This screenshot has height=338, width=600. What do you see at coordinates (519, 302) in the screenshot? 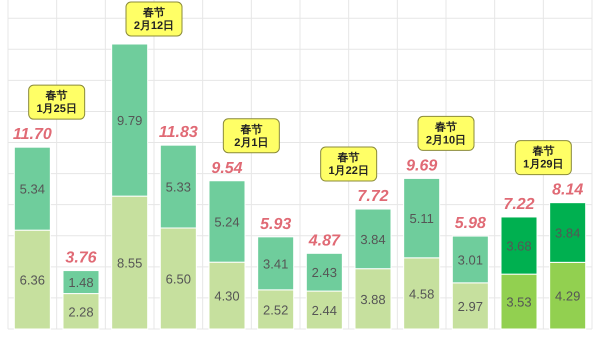
I see `data-label: 3.53` at bounding box center [519, 302].